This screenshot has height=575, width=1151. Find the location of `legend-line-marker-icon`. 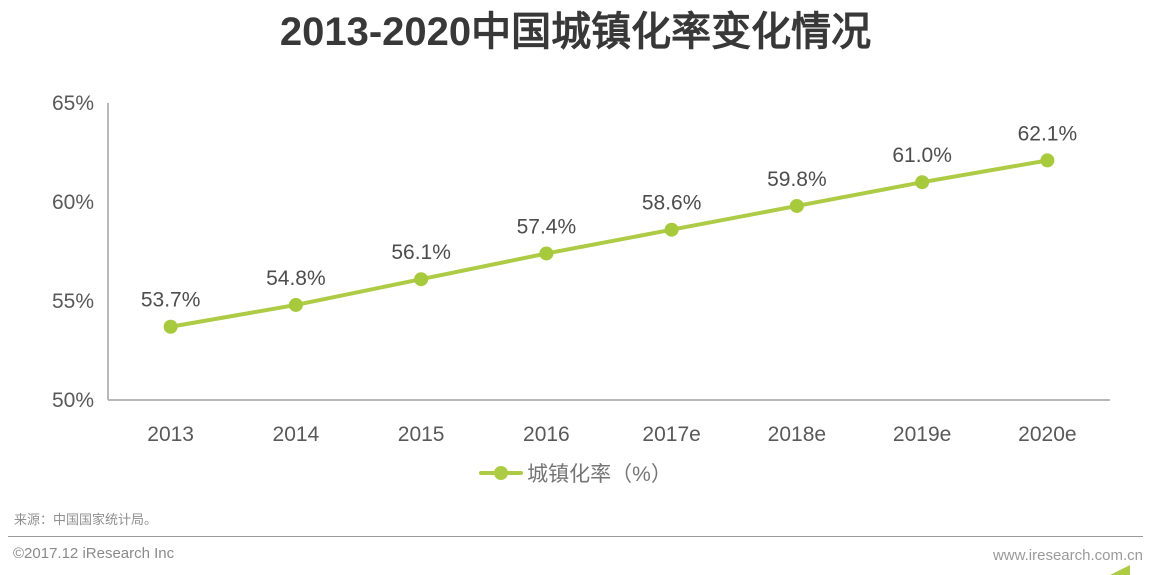

legend-line-marker-icon is located at coordinates (501, 473).